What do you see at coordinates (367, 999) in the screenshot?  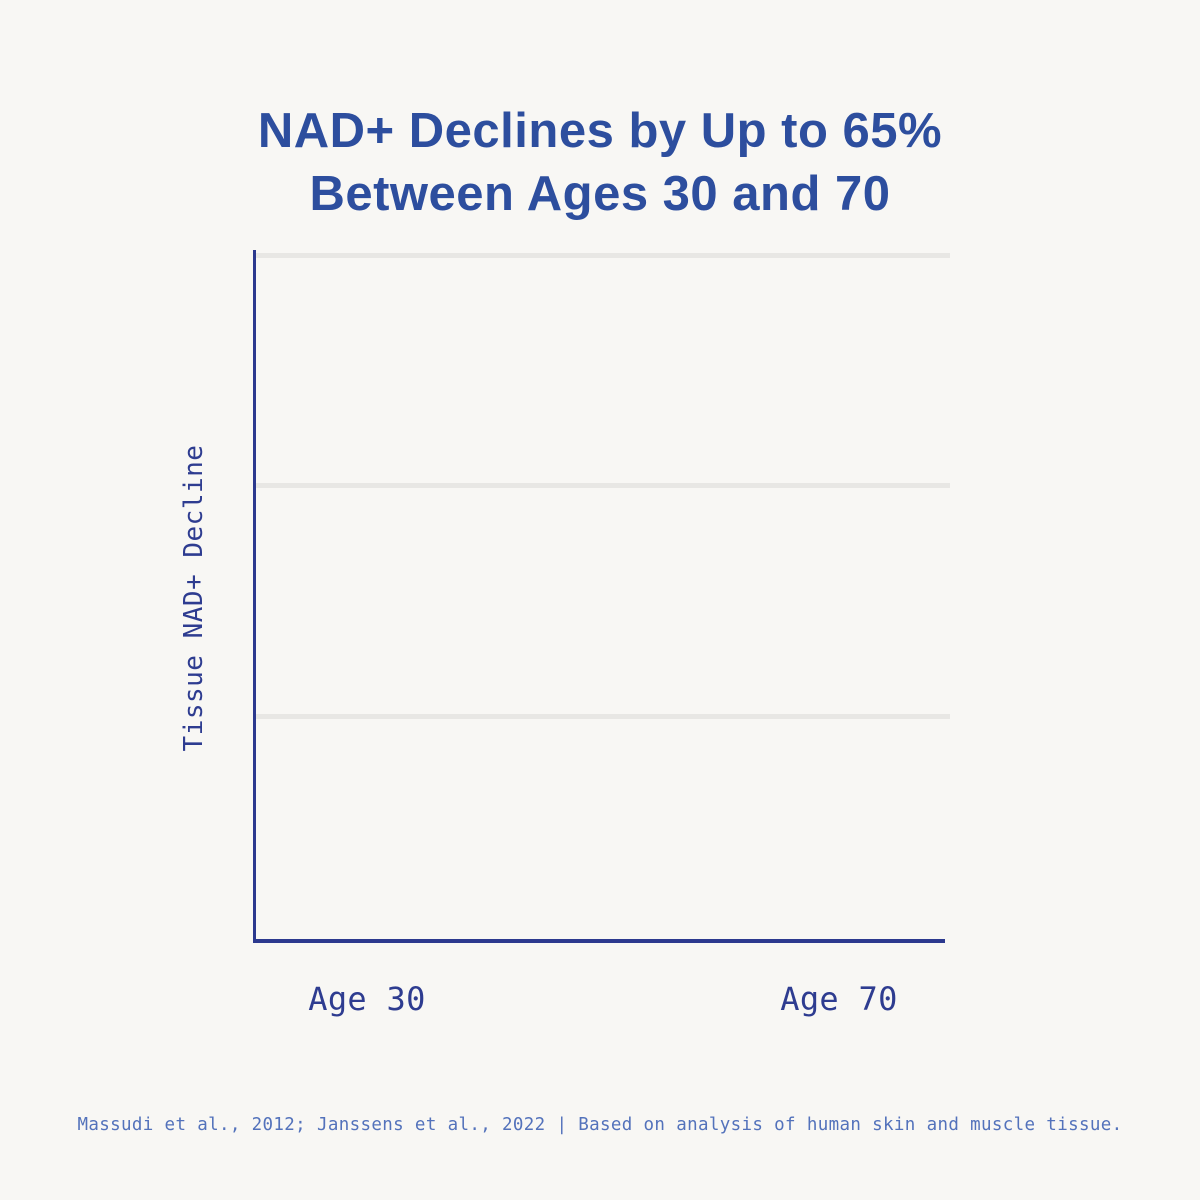 I see `x-tick-label-age-30: Age 30` at bounding box center [367, 999].